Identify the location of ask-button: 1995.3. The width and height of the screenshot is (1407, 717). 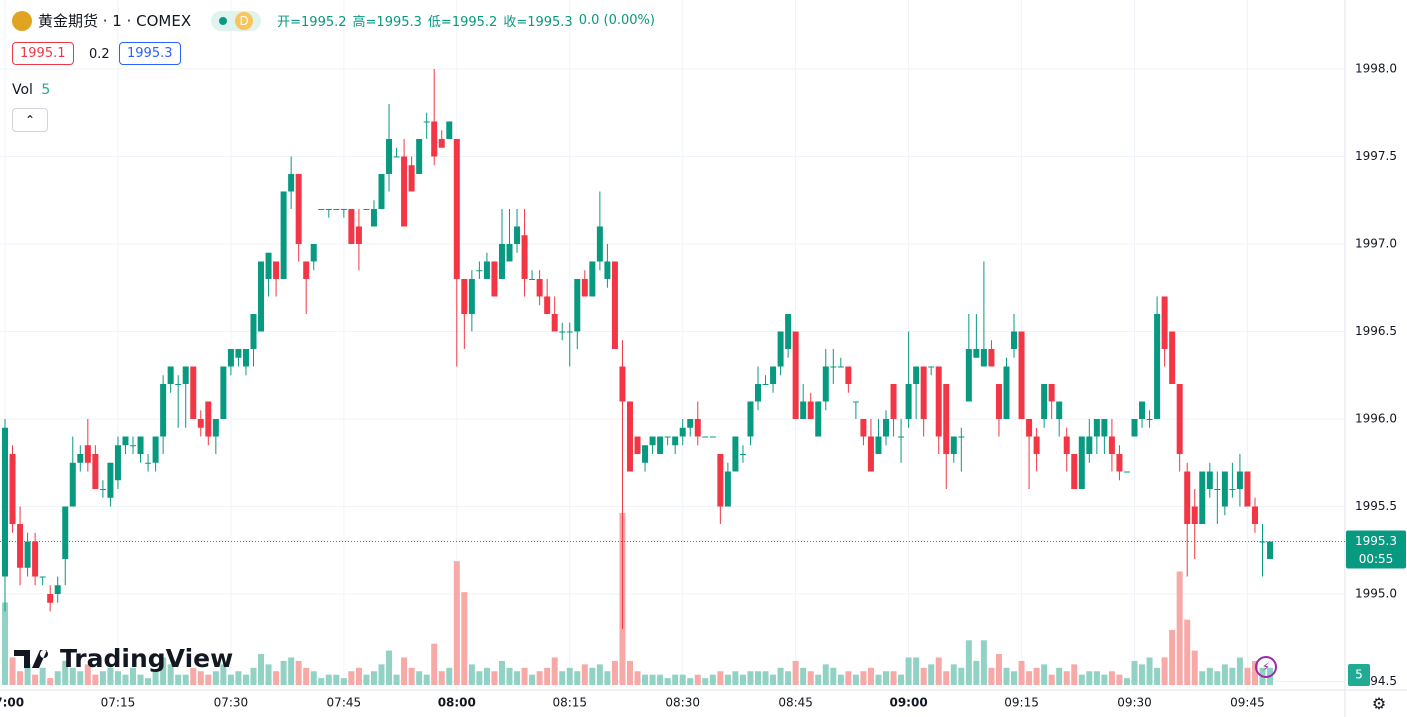
(150, 53).